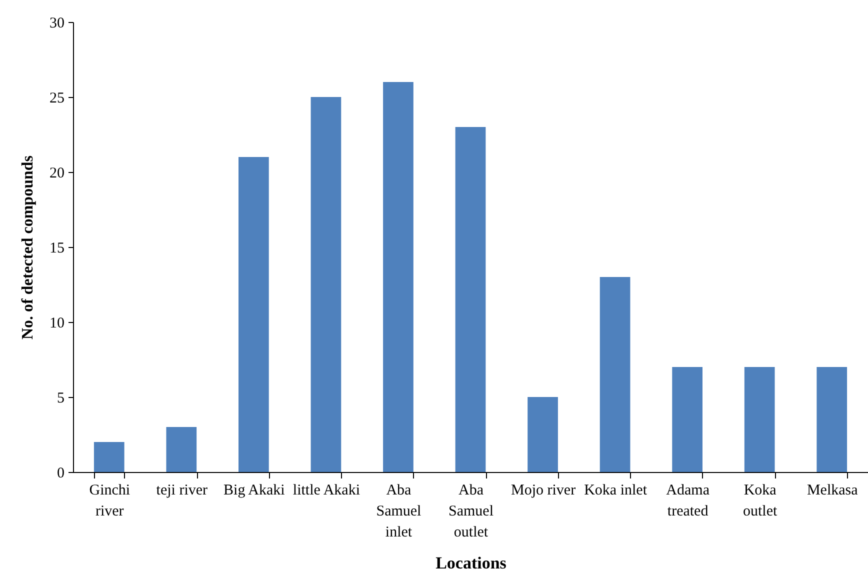 The image size is (868, 580). What do you see at coordinates (254, 490) in the screenshot?
I see `x-tick-label: Big Akaki` at bounding box center [254, 490].